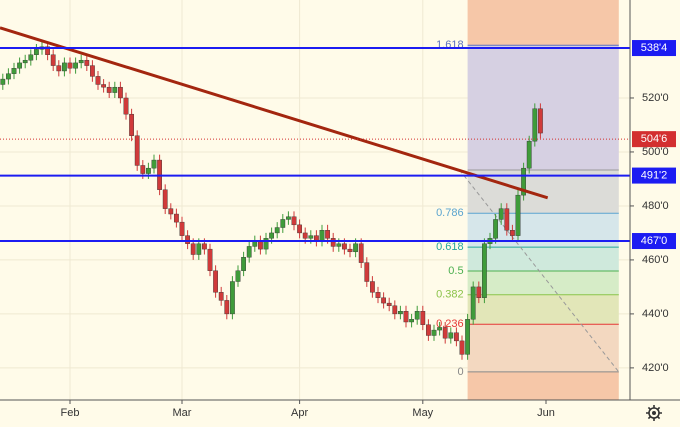 The height and width of the screenshot is (427, 680). What do you see at coordinates (70, 413) in the screenshot?
I see `x-tick-label: Feb` at bounding box center [70, 413].